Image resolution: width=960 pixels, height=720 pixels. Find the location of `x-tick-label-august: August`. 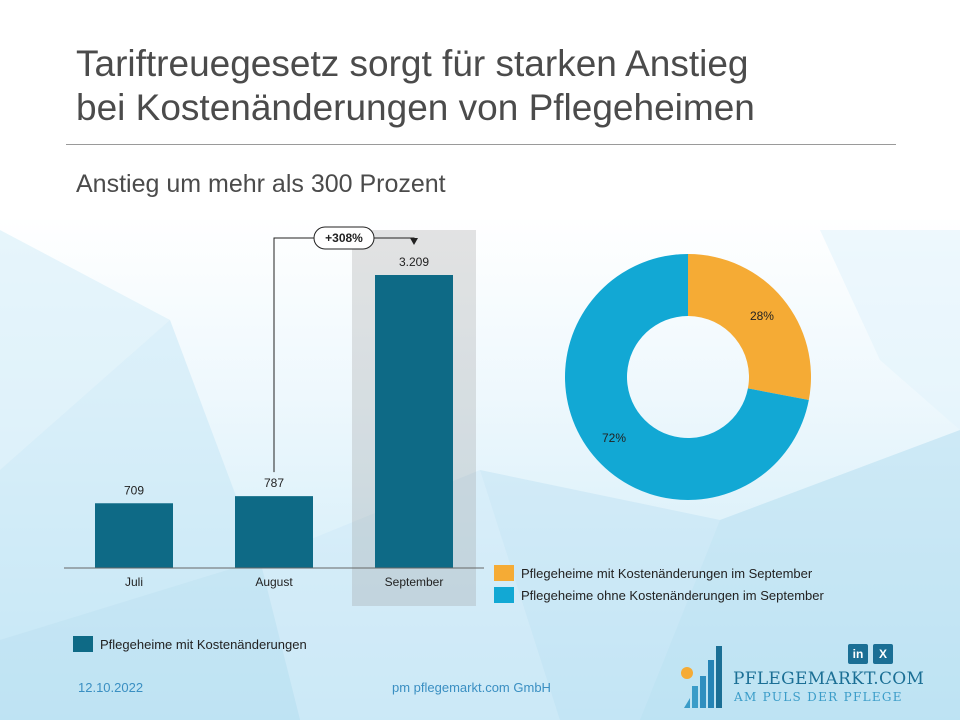

x-tick-label-august: August is located at coordinates (274, 582).